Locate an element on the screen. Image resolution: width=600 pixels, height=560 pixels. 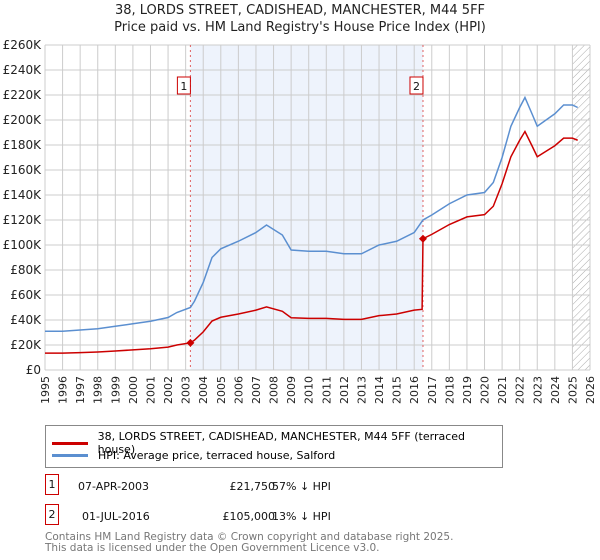
sale-delta: 13% ↓ HPI is located at coordinates (301, 516).